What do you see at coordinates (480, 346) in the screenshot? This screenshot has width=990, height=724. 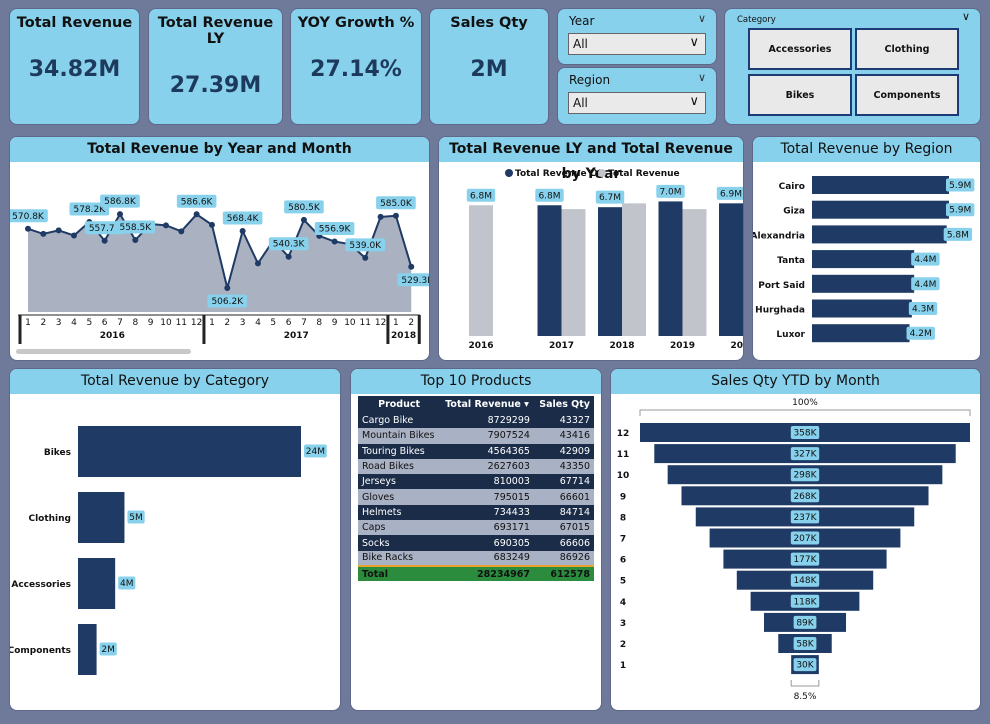 I see `x-tick-label: 2016` at bounding box center [480, 346].